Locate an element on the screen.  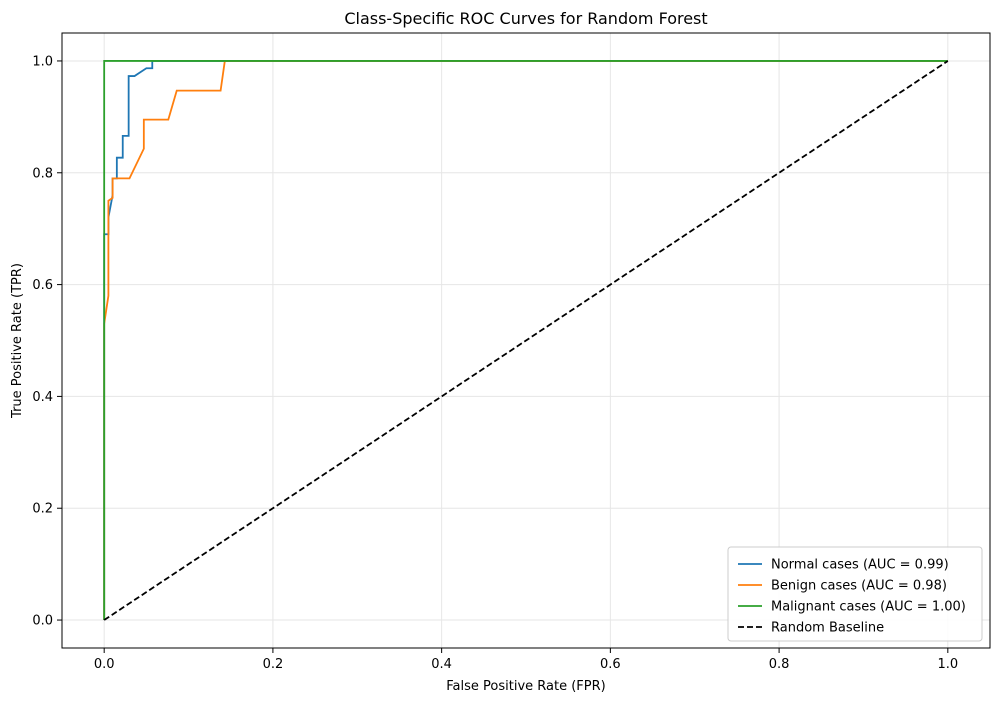
x-tick-label: 1.0 is located at coordinates (947, 664).